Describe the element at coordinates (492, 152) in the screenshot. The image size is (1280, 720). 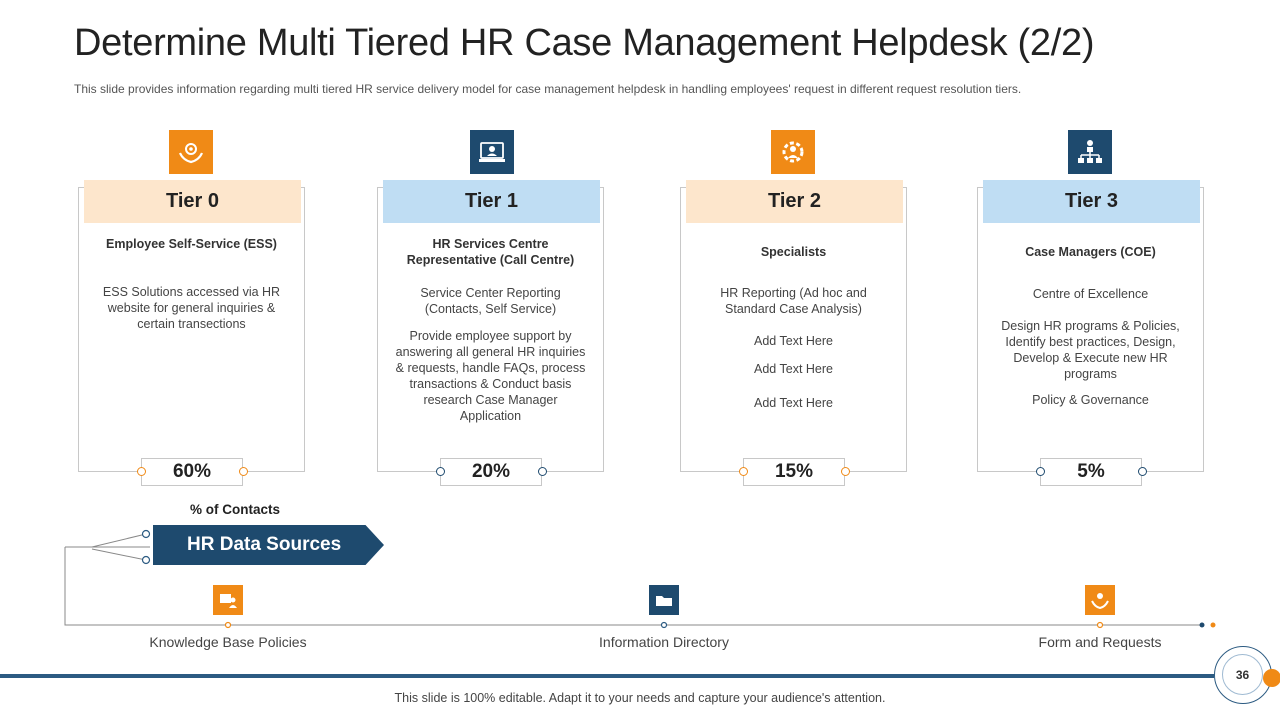
I see `support-agent-icon` at that location.